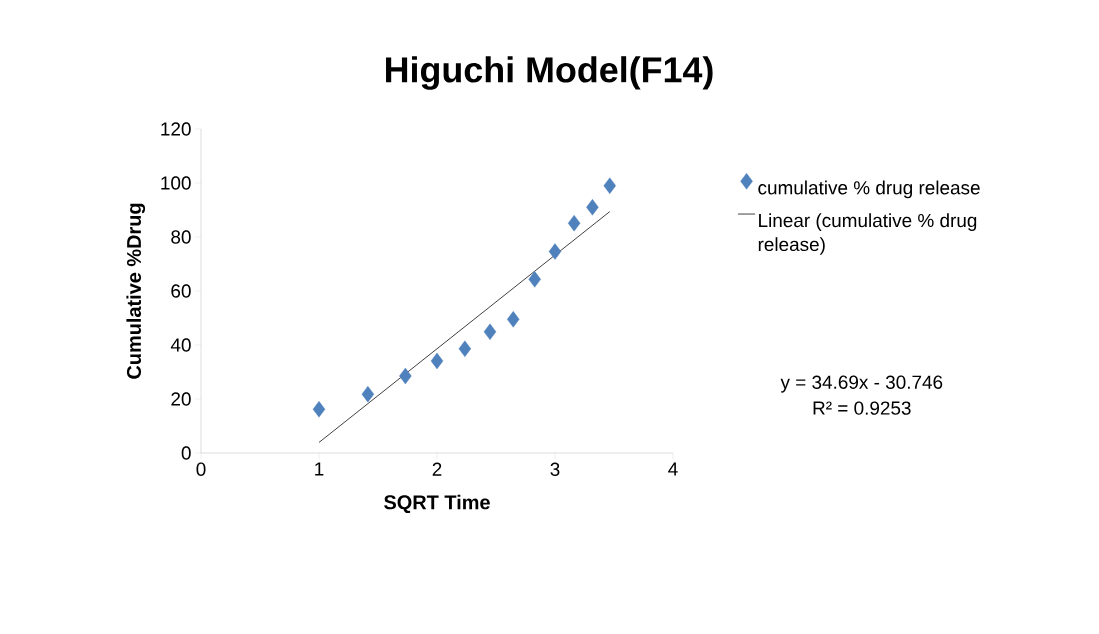 The height and width of the screenshot is (634, 1099). What do you see at coordinates (181, 399) in the screenshot?
I see `y-tick-label: 20` at bounding box center [181, 399].